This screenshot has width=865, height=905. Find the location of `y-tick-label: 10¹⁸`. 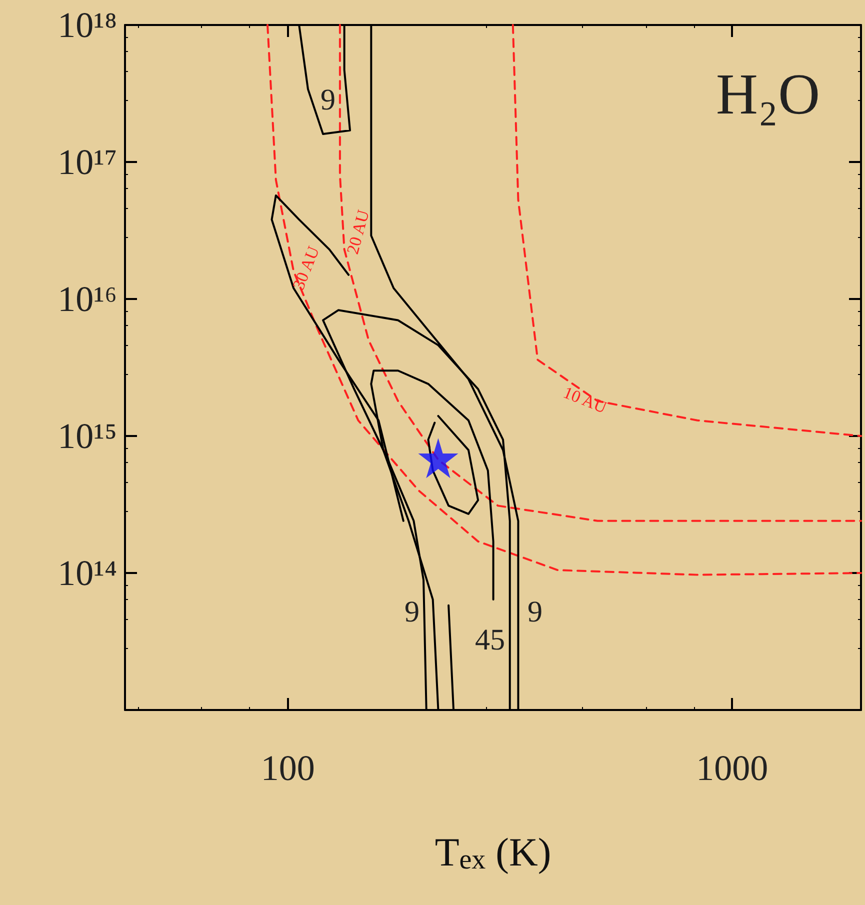

y-tick-label: 10¹⁸ is located at coordinates (87, 25).